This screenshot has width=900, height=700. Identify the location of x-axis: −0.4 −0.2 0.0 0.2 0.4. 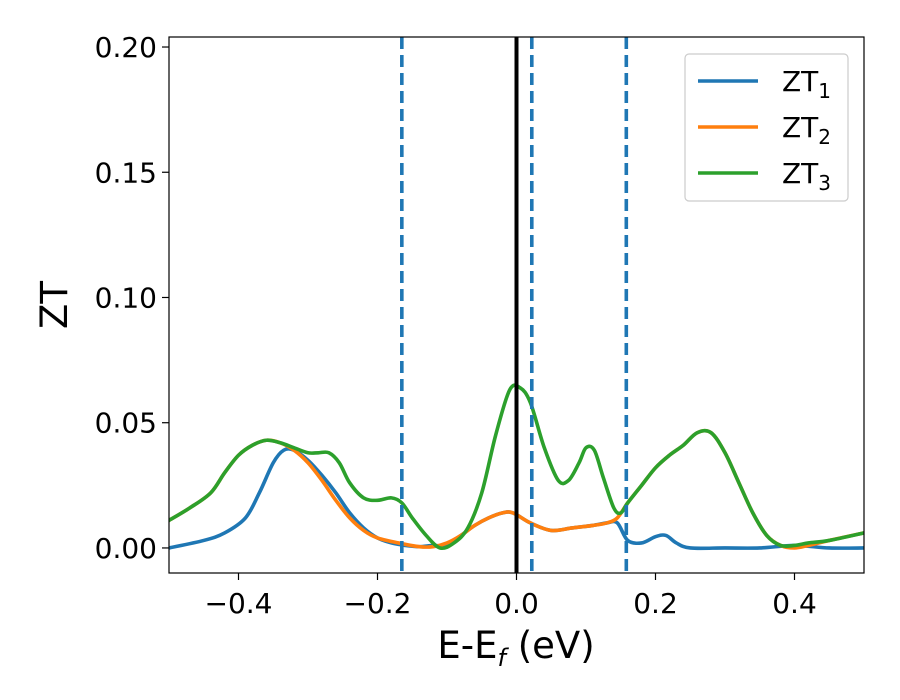
(511, 596).